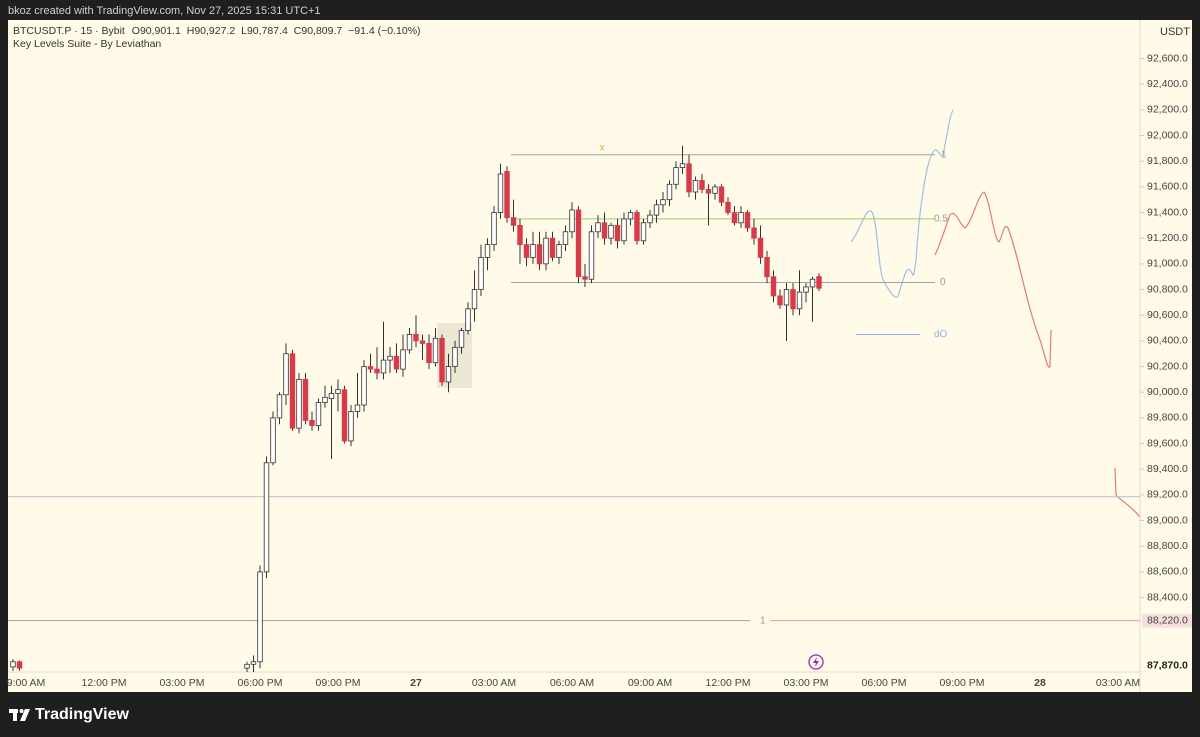 The image size is (1200, 737). Describe the element at coordinates (160, 31) in the screenshot. I see `ohlc-value: 90,901.1` at that location.